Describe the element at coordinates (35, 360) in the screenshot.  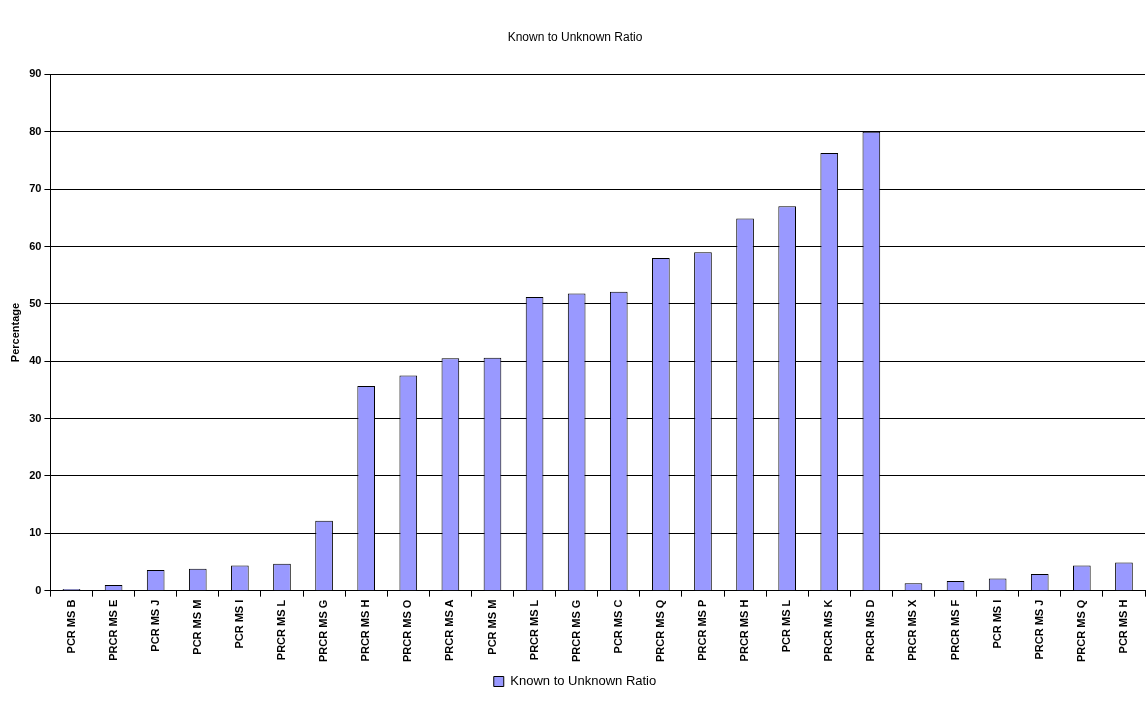
I see `y-tick-label: 40` at that location.